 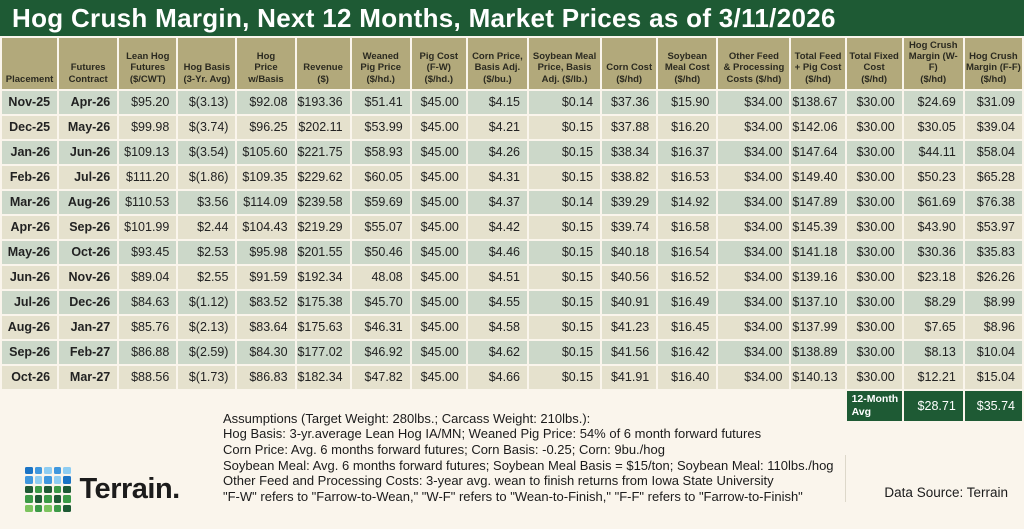 What do you see at coordinates (933, 405) in the screenshot?
I see `summary-wf-value: $28.71` at bounding box center [933, 405].